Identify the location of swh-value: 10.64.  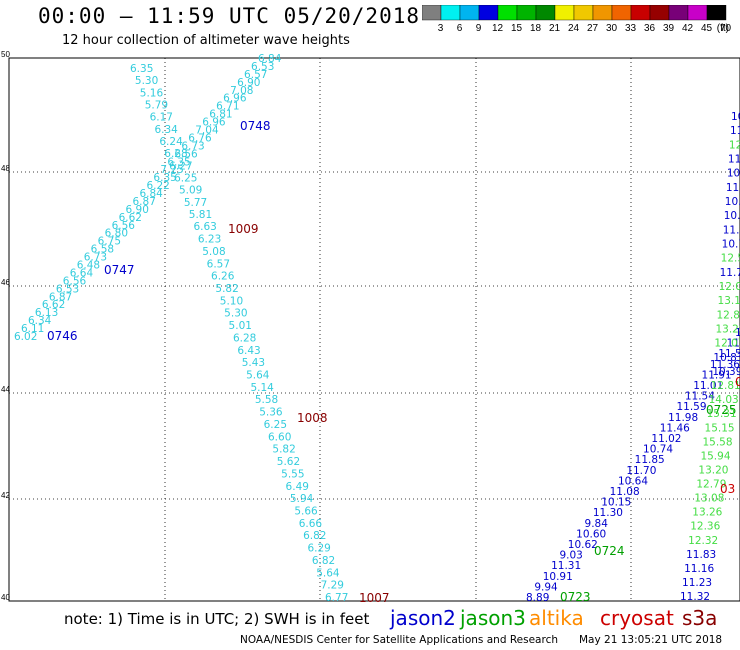
(633, 481).